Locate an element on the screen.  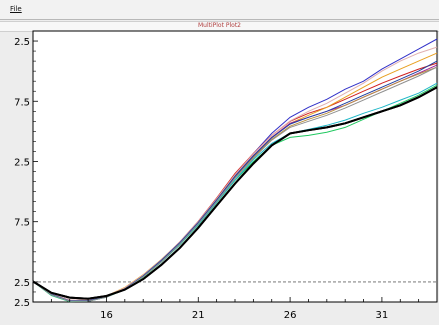
menu-bar: File is located at coordinates (219, 10).